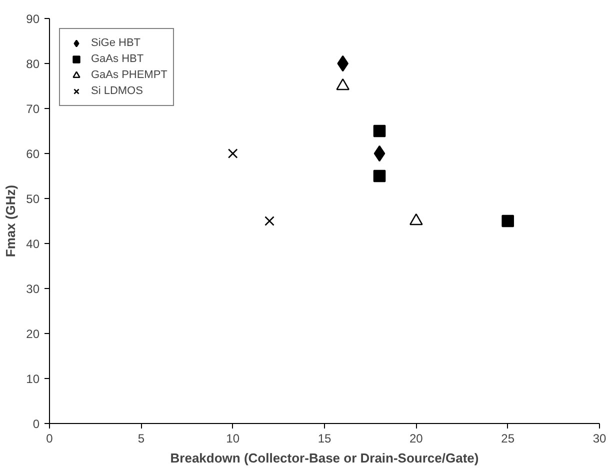 Image resolution: width=609 pixels, height=468 pixels. Describe the element at coordinates (33, 154) in the screenshot. I see `y-tick-label: 60` at that location.